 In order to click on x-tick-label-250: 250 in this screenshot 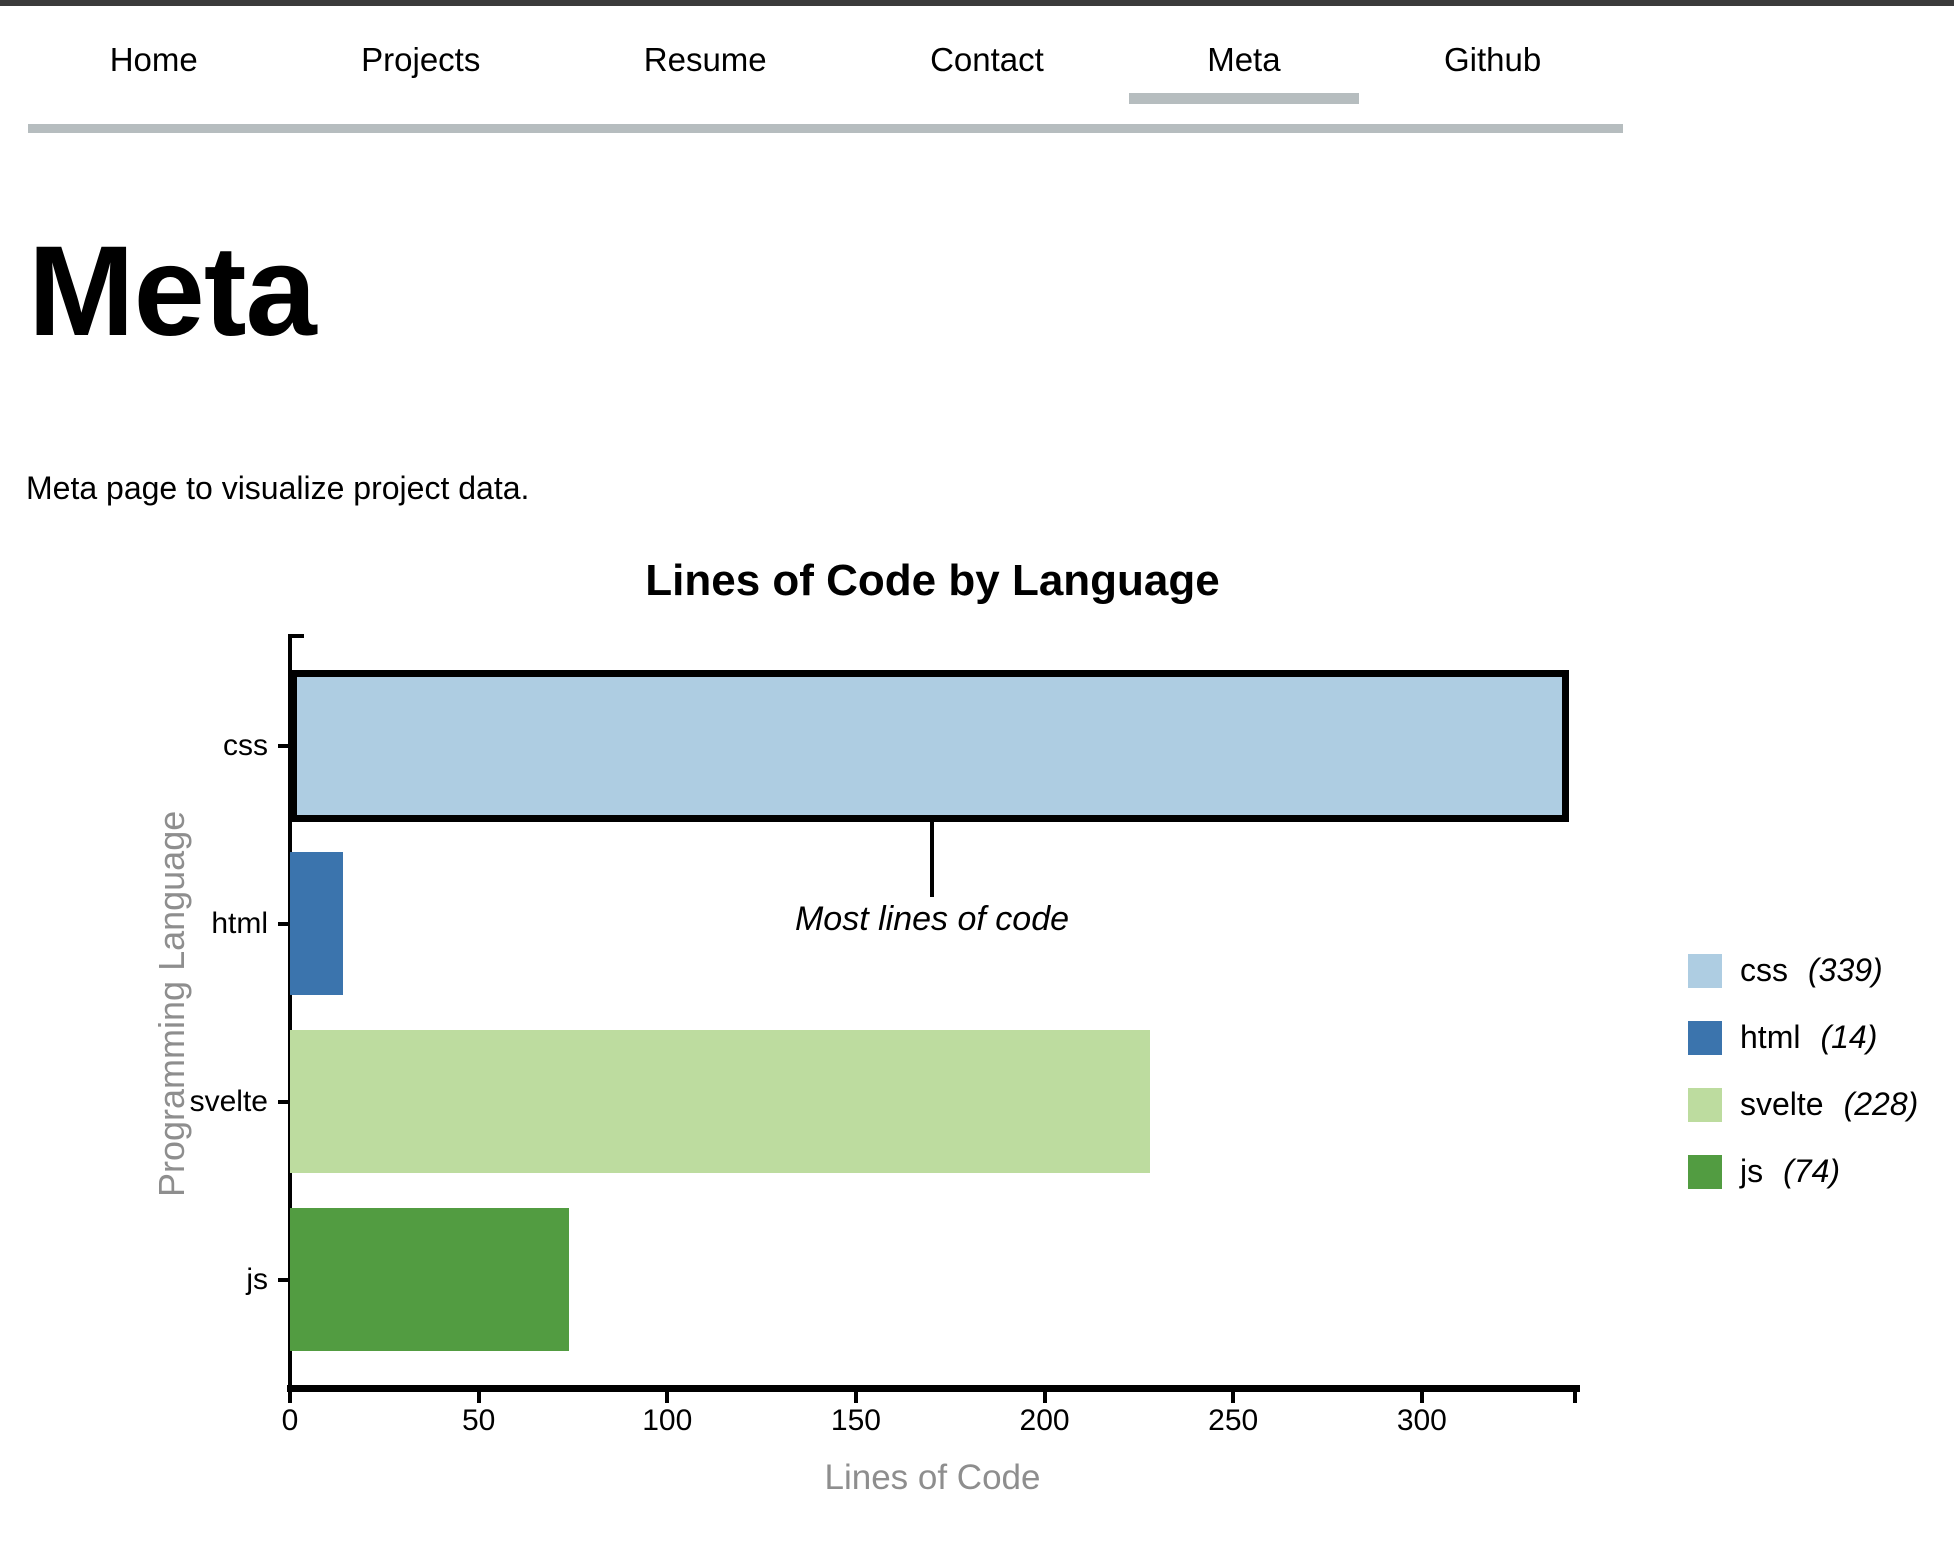, I will do `click(1233, 1420)`.